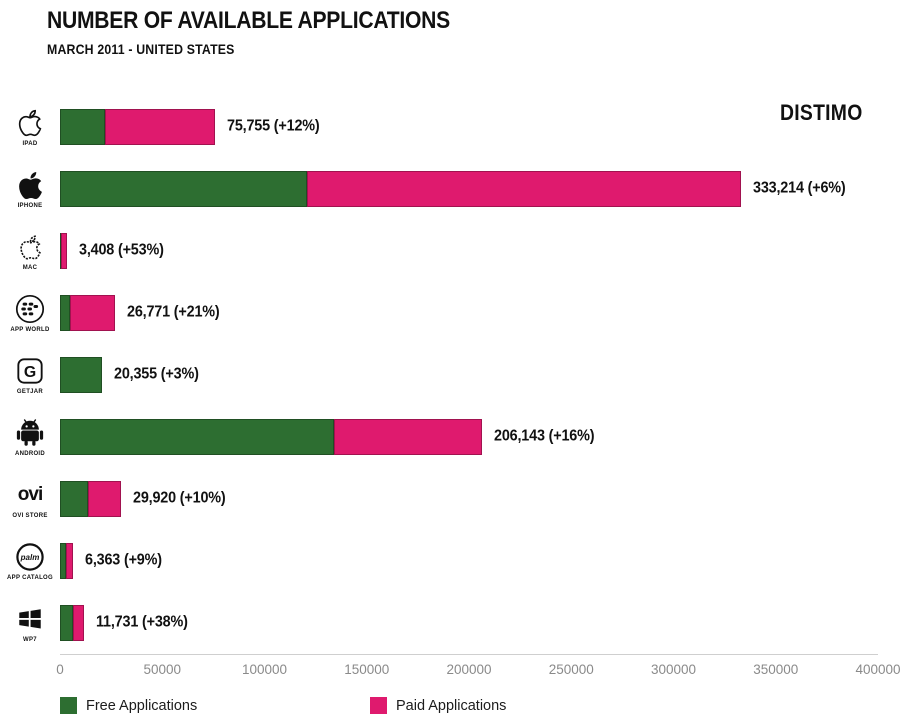  Describe the element at coordinates (142, 705) in the screenshot. I see `legend-label-free: Free Applications` at that location.